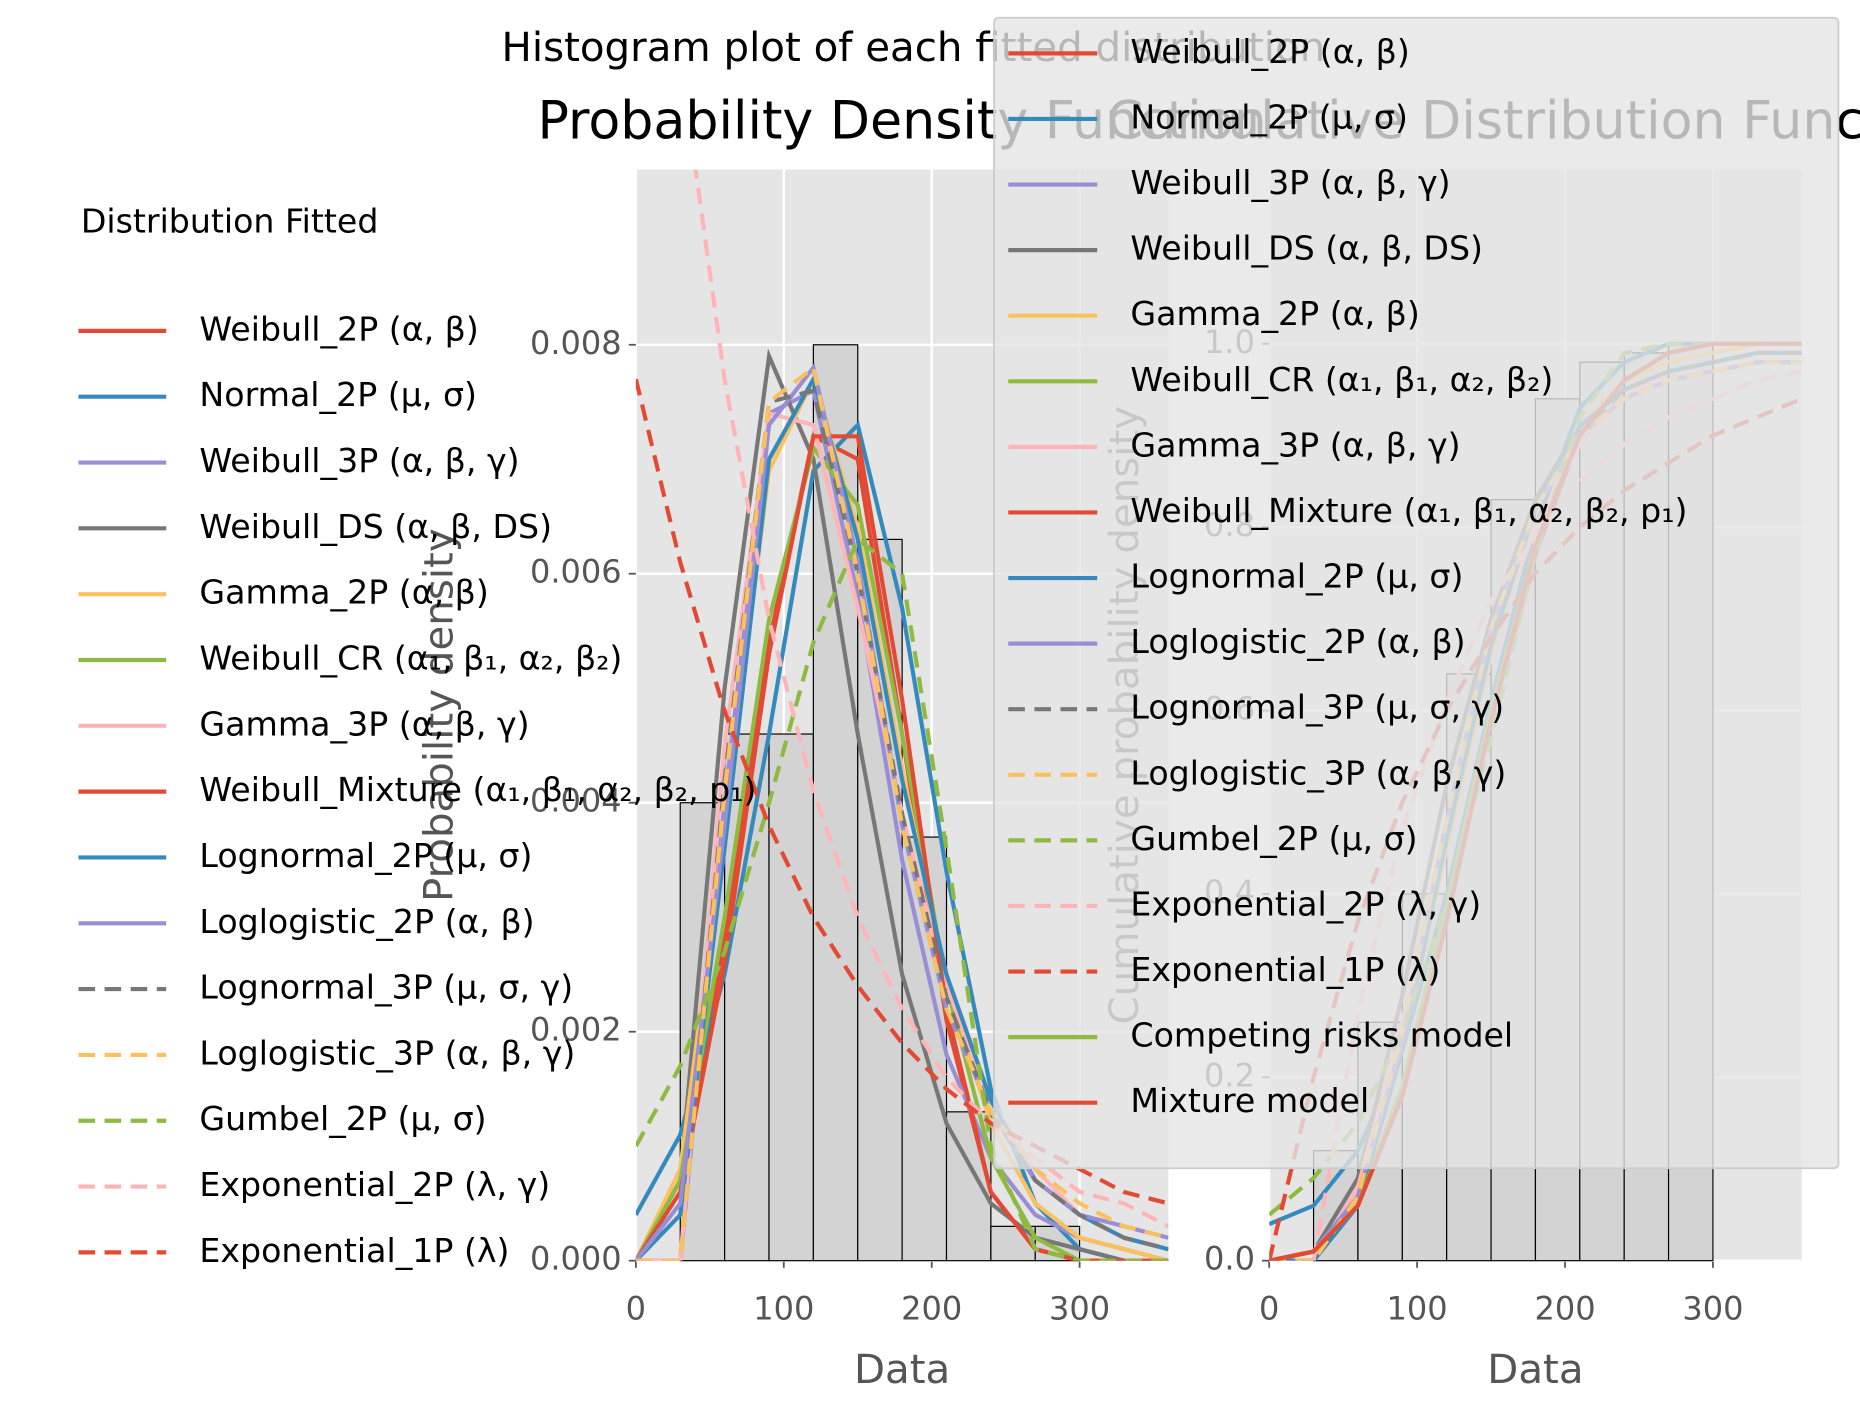 The height and width of the screenshot is (1403, 1860). I want to click on distribution-curve, so click(902, 898).